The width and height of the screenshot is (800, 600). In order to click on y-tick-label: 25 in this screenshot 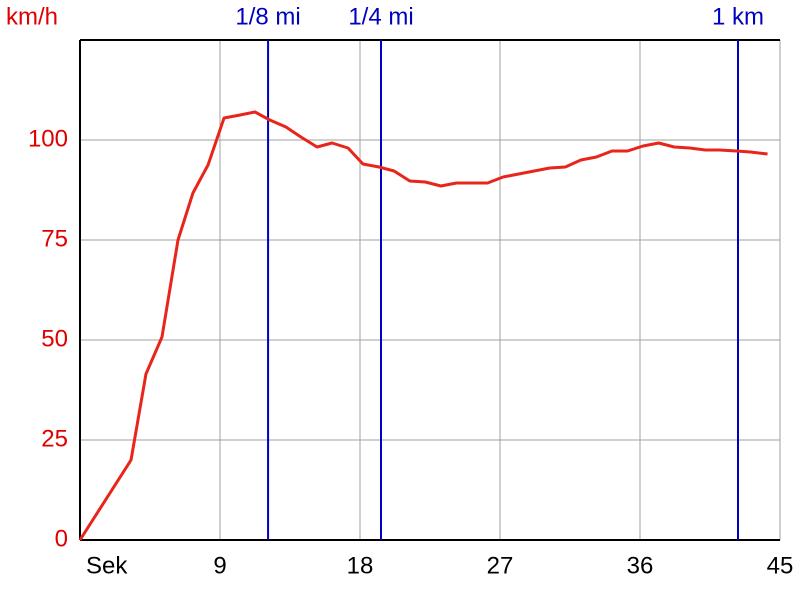, I will do `click(54, 438)`.